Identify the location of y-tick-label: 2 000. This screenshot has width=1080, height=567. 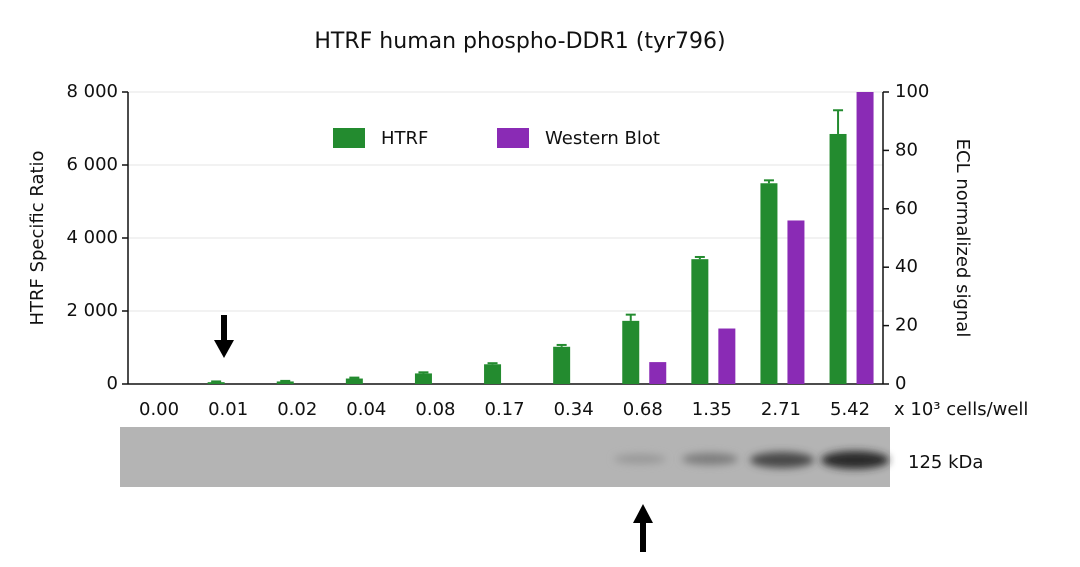
(92, 310).